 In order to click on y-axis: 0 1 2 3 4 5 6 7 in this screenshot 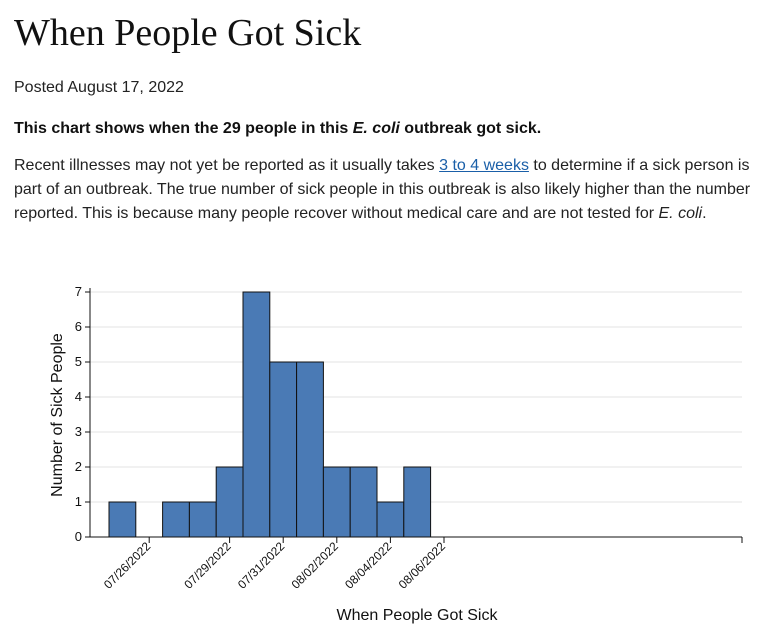, I will do `click(83, 414)`.